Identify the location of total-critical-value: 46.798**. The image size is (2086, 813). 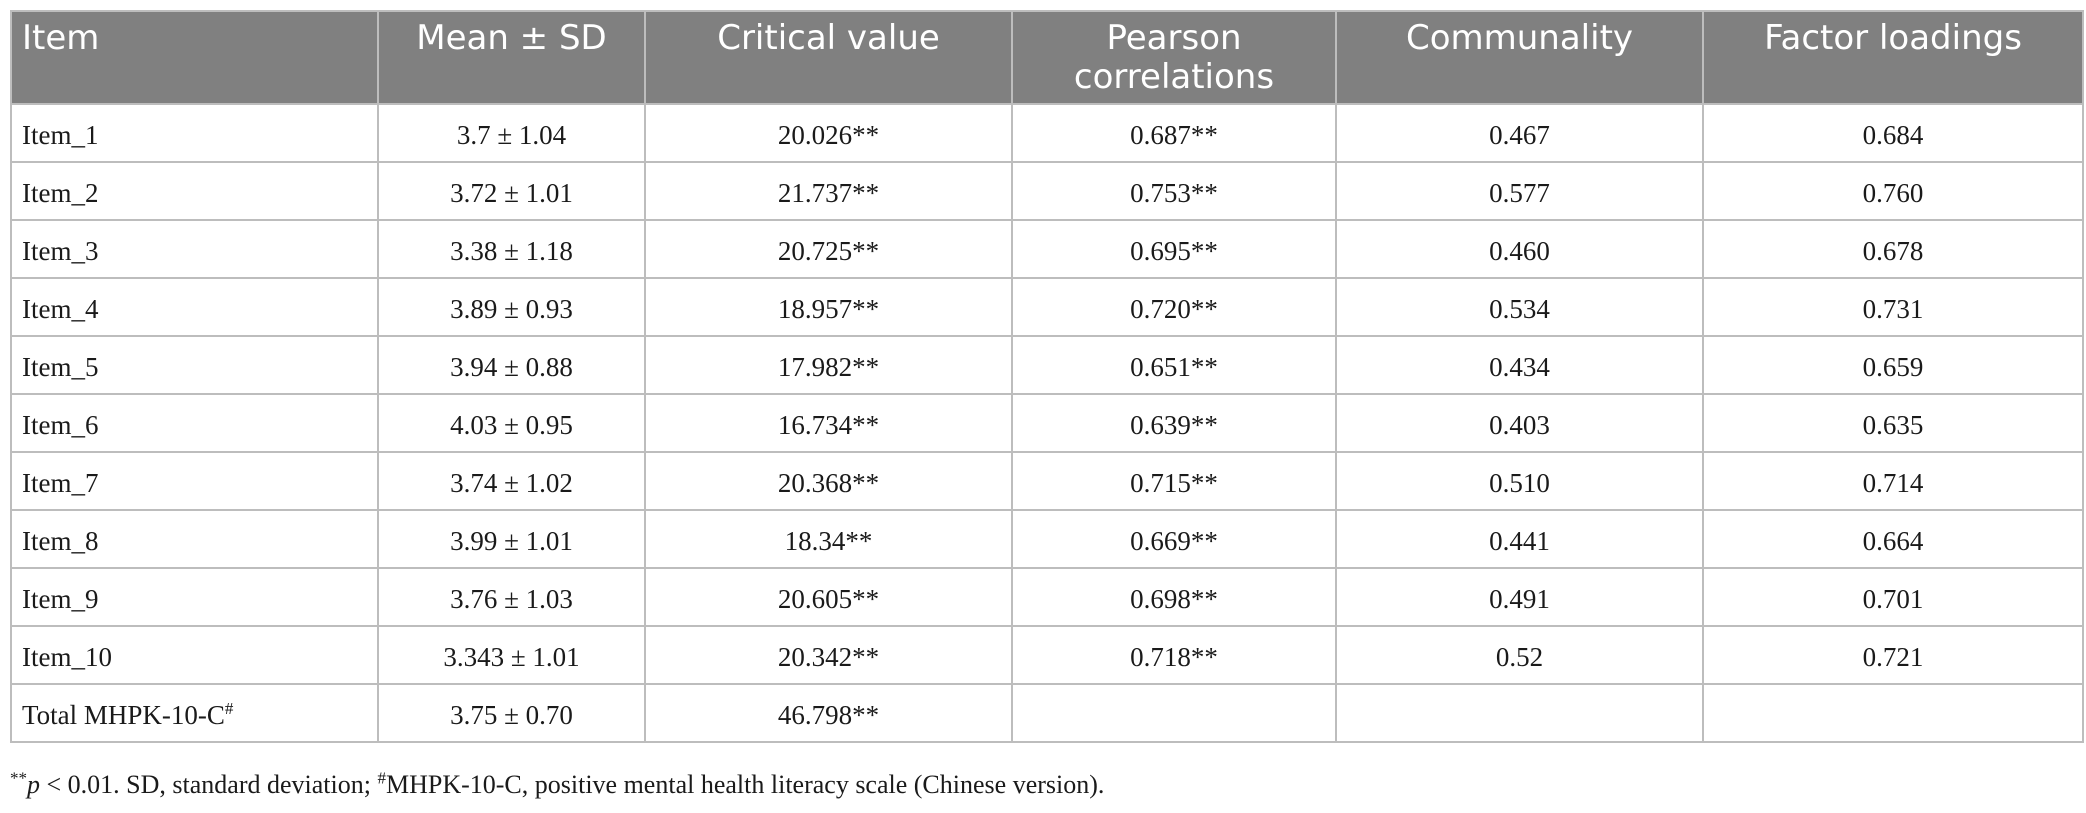
(828, 713).